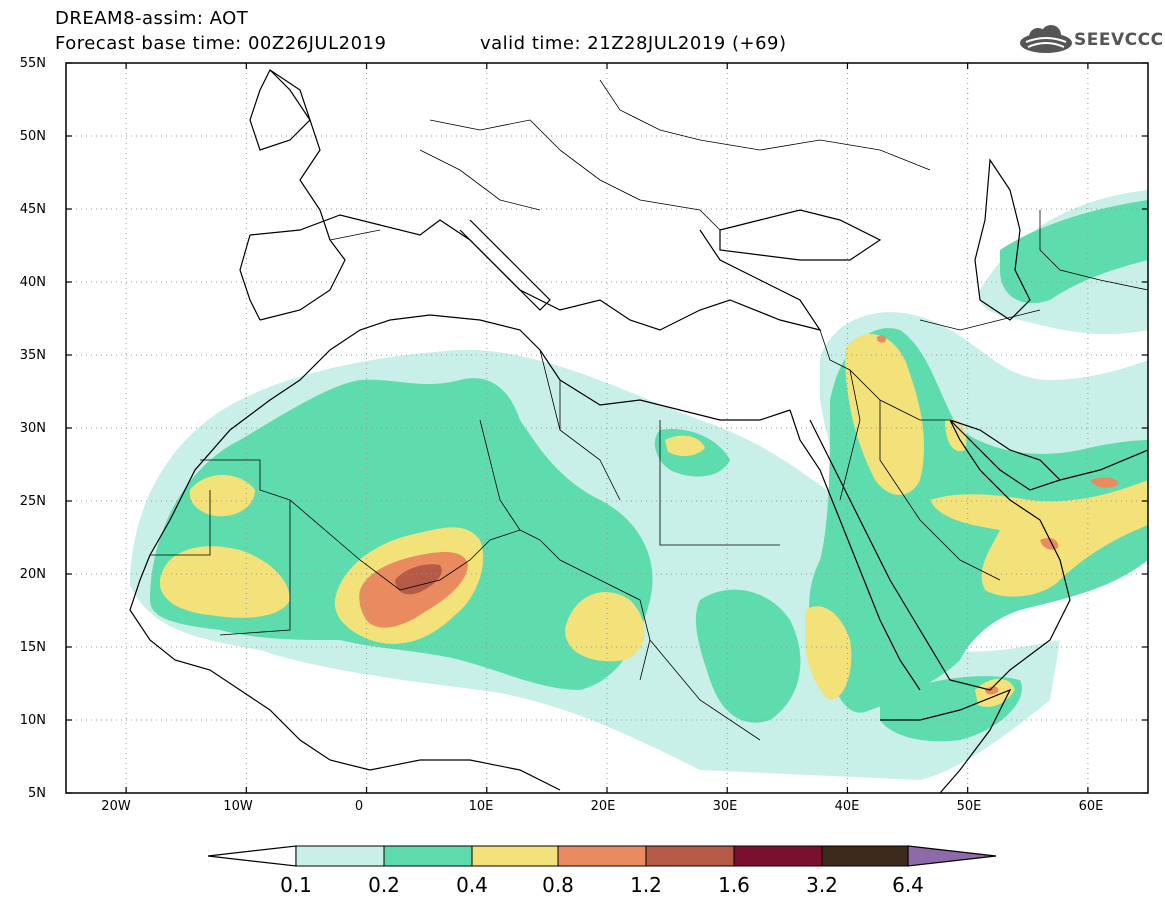 This screenshot has width=1165, height=905. Describe the element at coordinates (32, 136) in the screenshot. I see `lat-label-50n: 50N` at that location.